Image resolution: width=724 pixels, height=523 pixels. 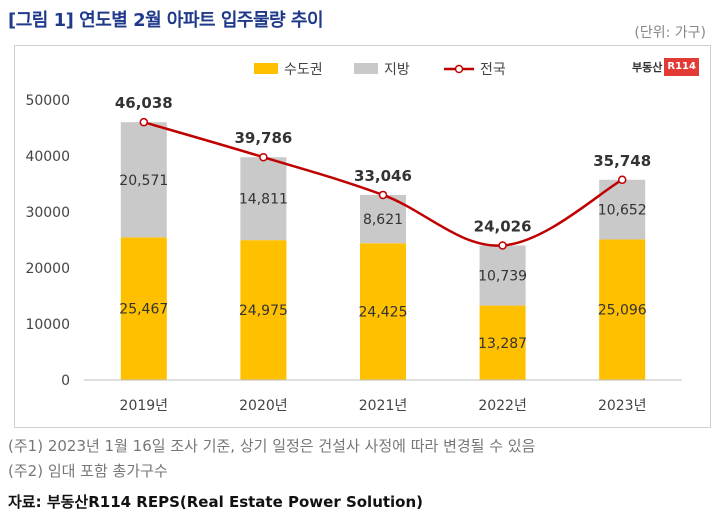 I want to click on y-axis: 0 10000 20000 30000 40000 50000, so click(x=47, y=241).